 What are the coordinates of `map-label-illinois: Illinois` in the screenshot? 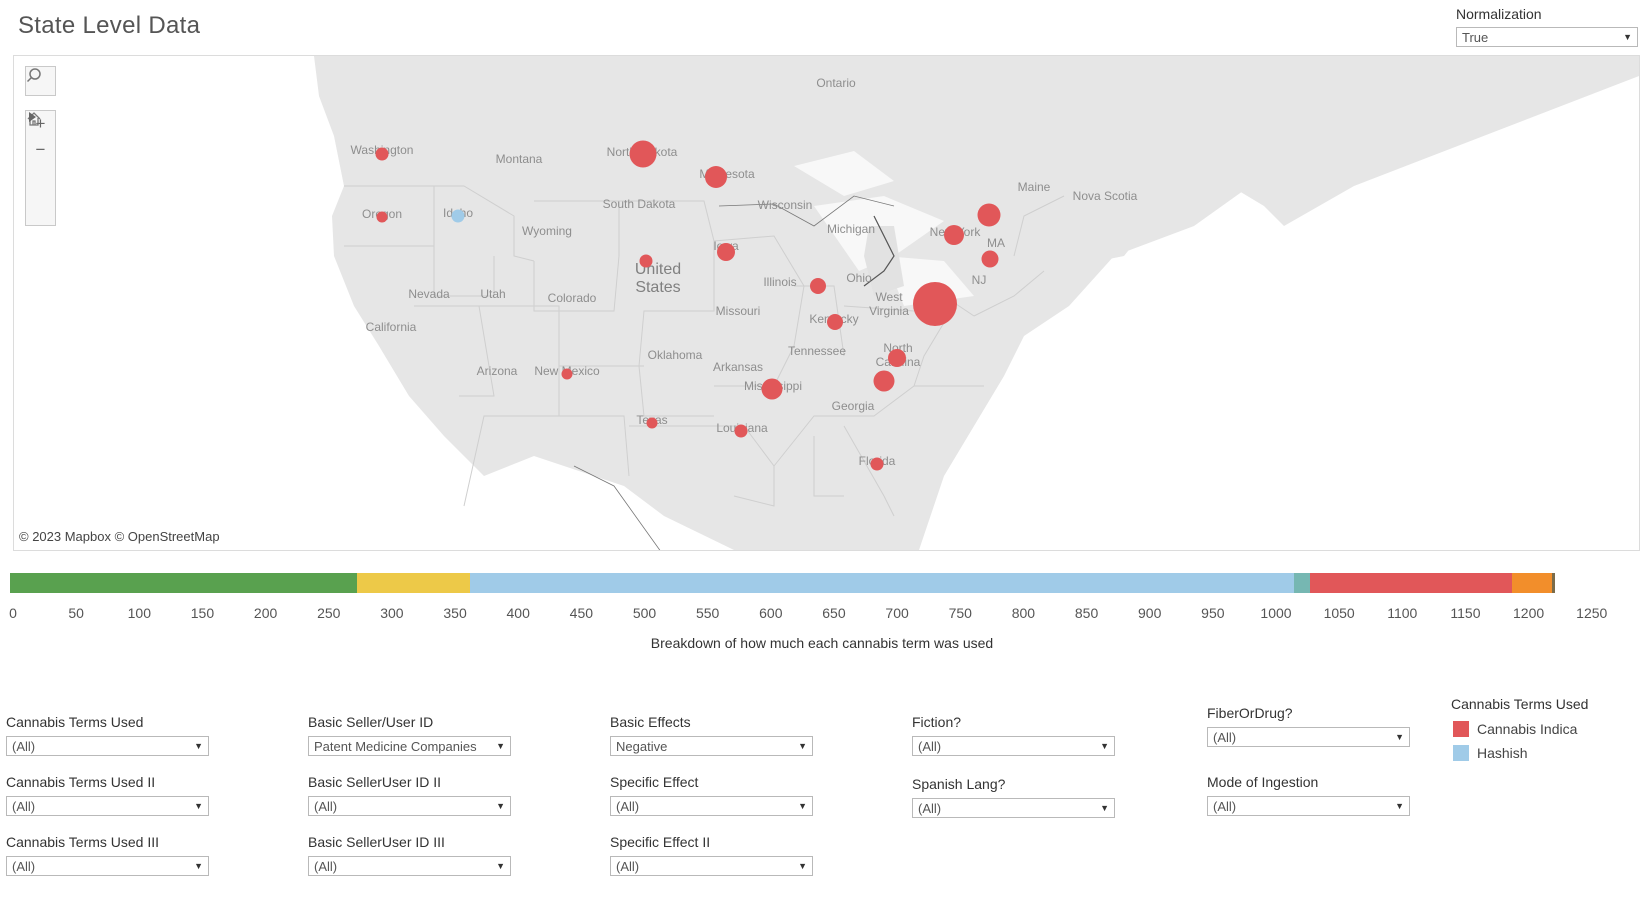 It's located at (780, 282).